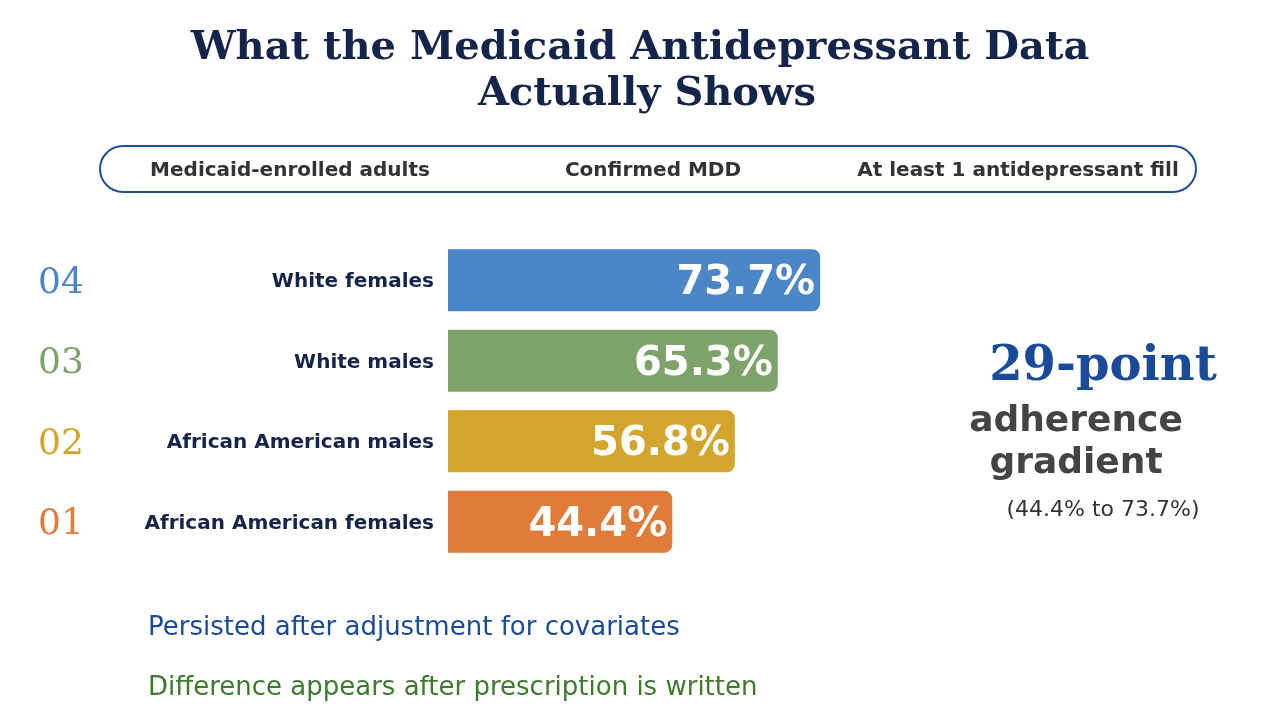 The height and width of the screenshot is (720, 1280). Describe the element at coordinates (414, 626) in the screenshot. I see `text: Persisted after adjustment for covariates` at that location.